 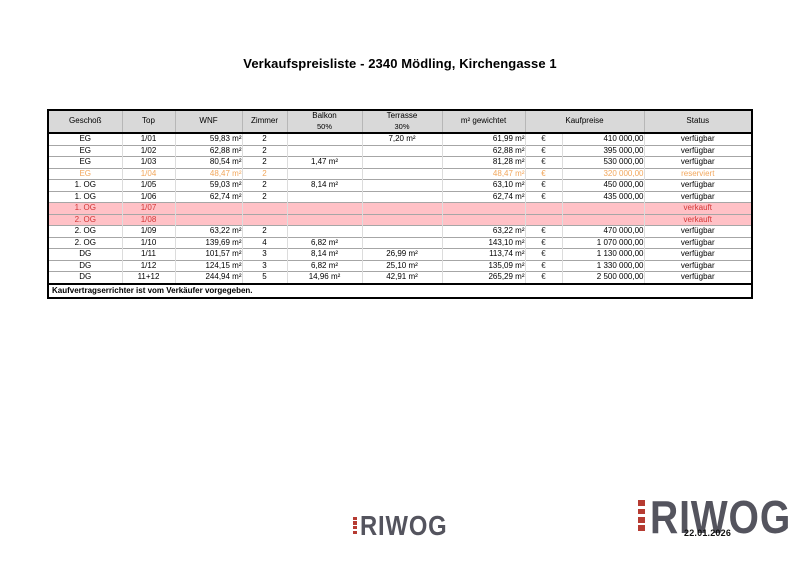 What do you see at coordinates (264, 265) in the screenshot?
I see `cell-zimmer: 3` at bounding box center [264, 265].